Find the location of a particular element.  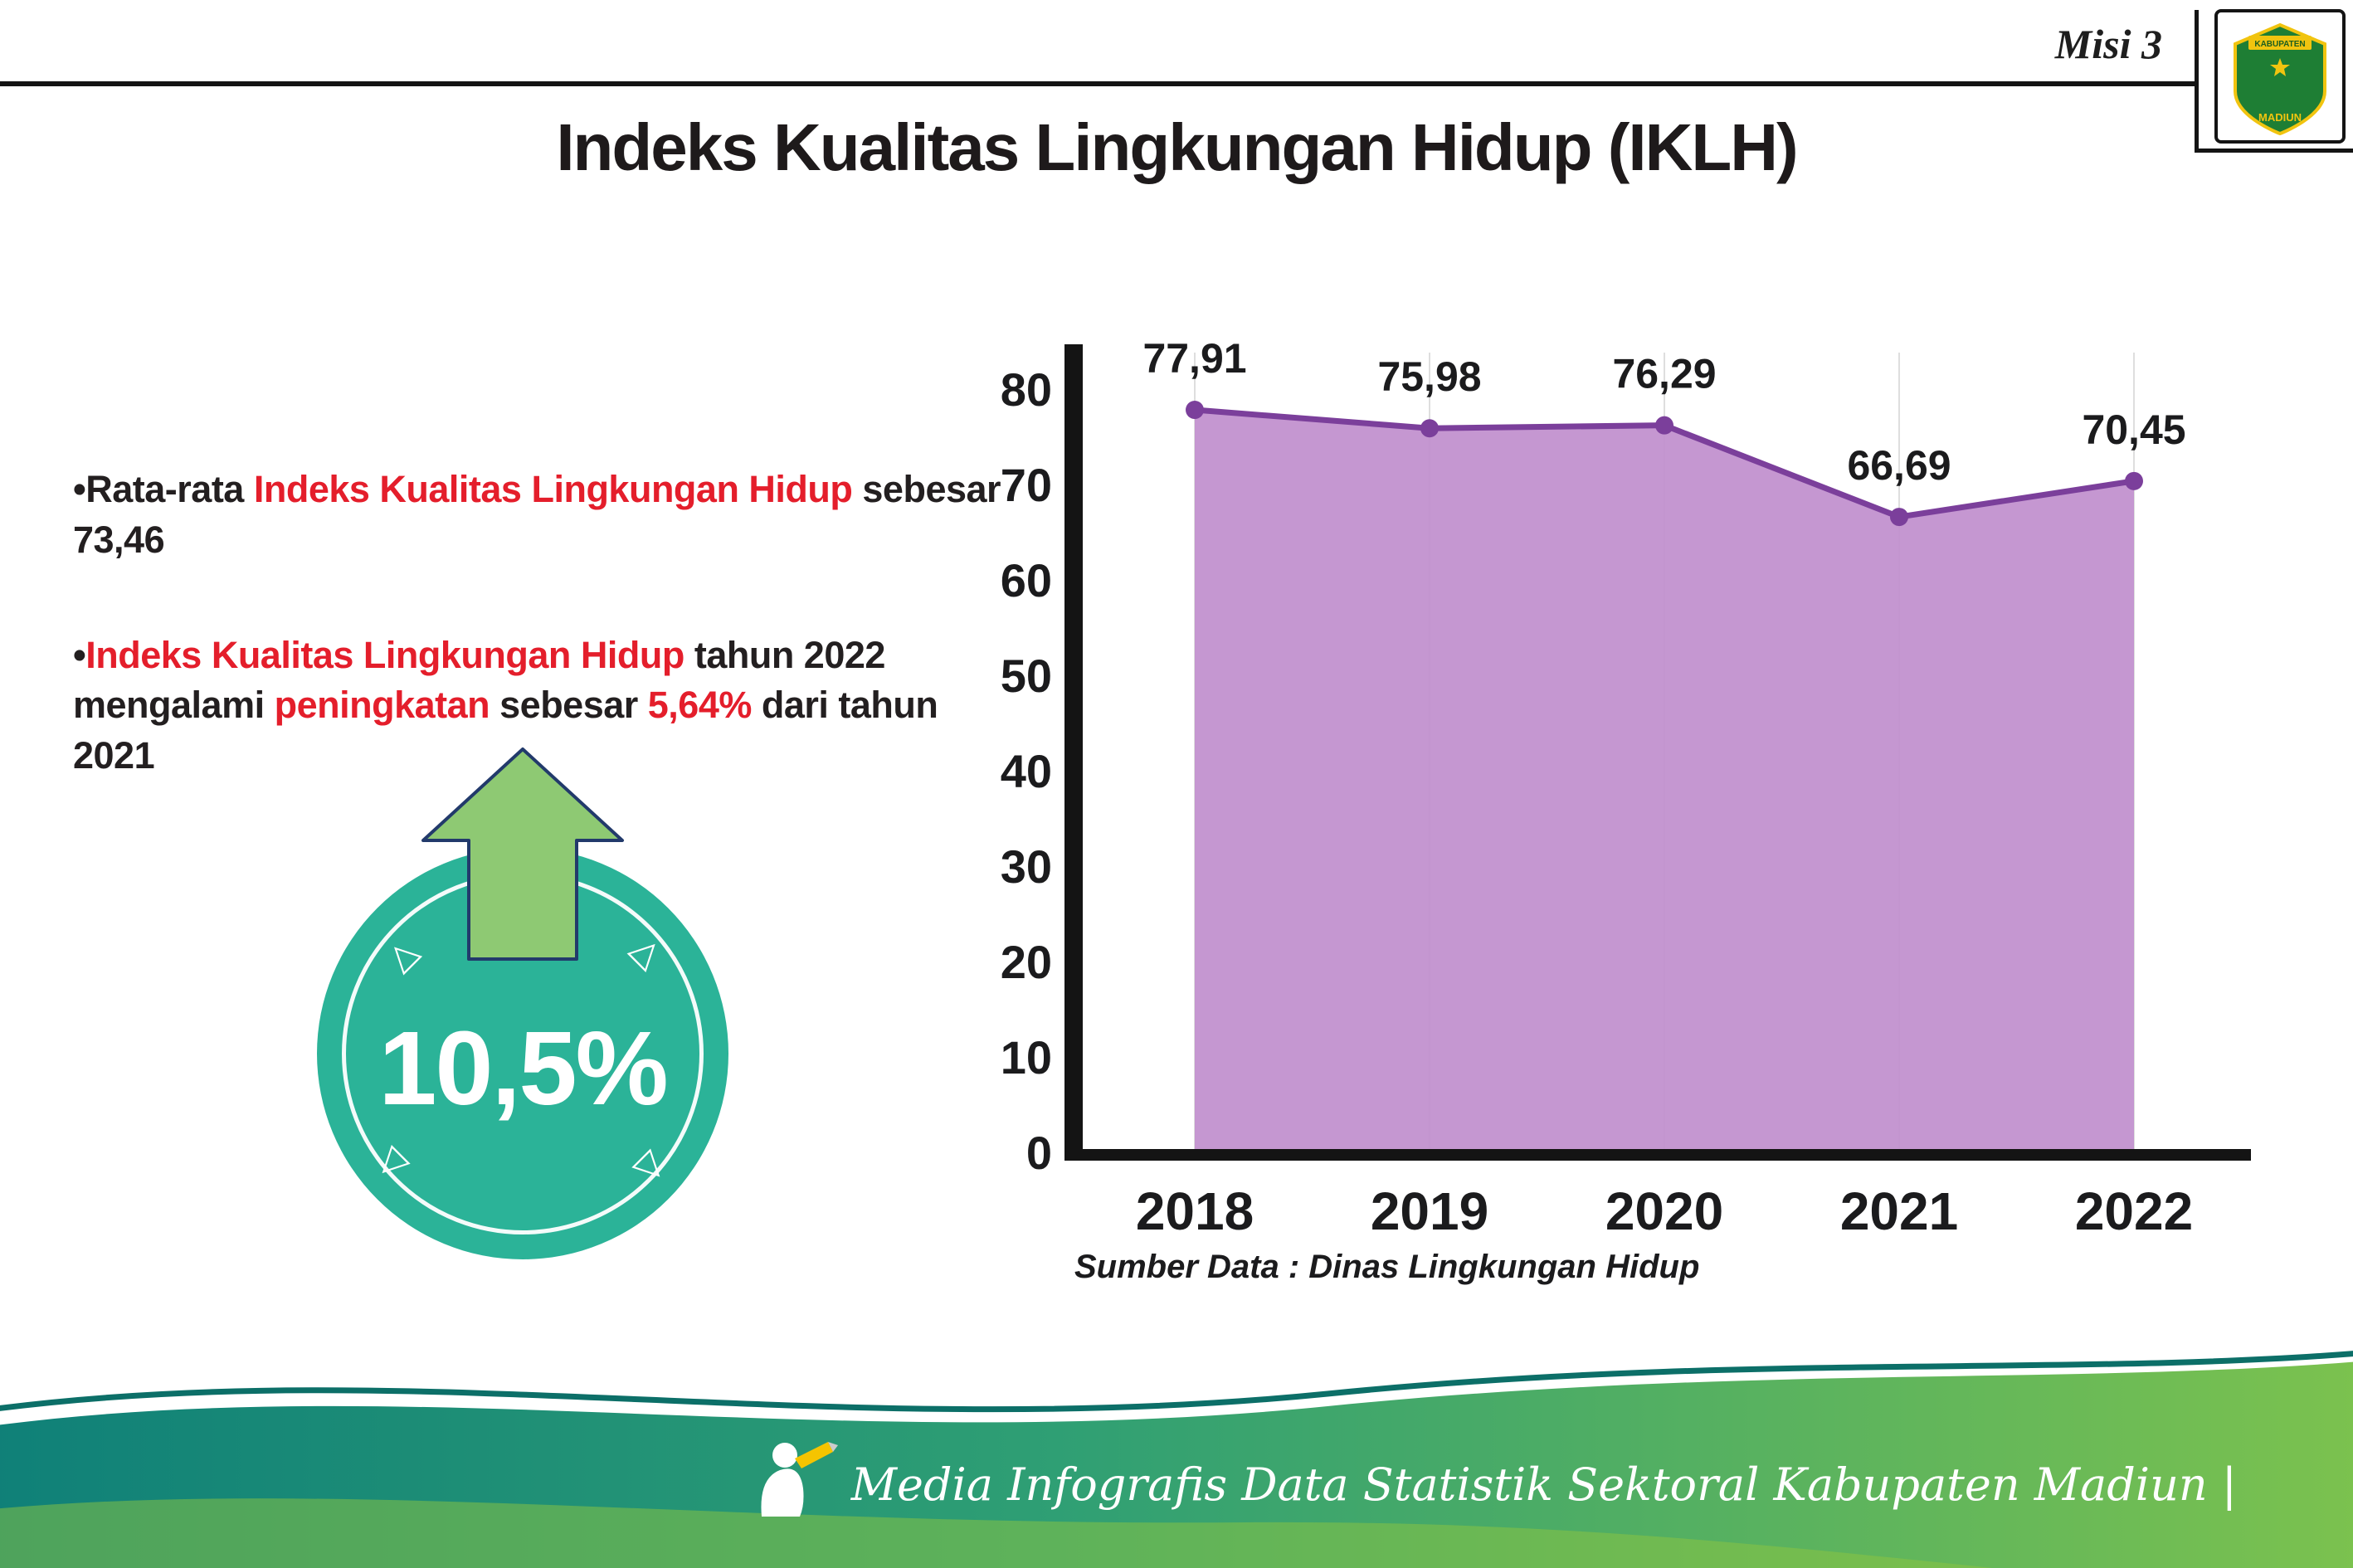

value-label: 75,98 is located at coordinates (1429, 376).